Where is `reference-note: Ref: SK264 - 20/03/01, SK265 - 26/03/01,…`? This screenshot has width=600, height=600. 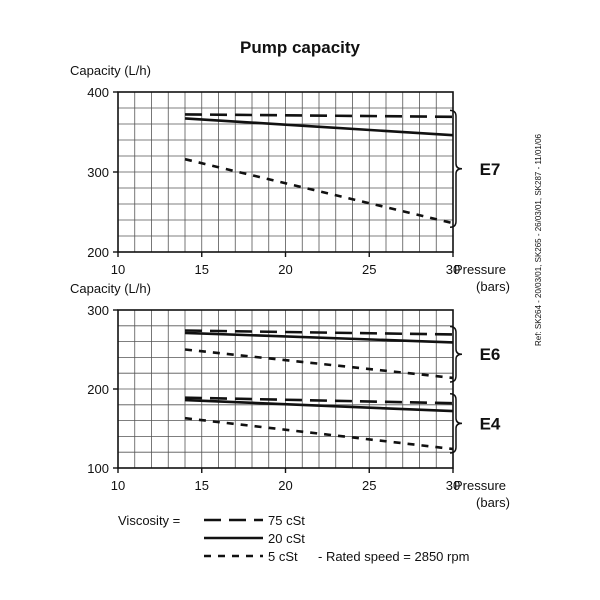 reference-note: Ref: SK264 - 20/03/01, SK265 - 26/03/01,… is located at coordinates (538, 239).